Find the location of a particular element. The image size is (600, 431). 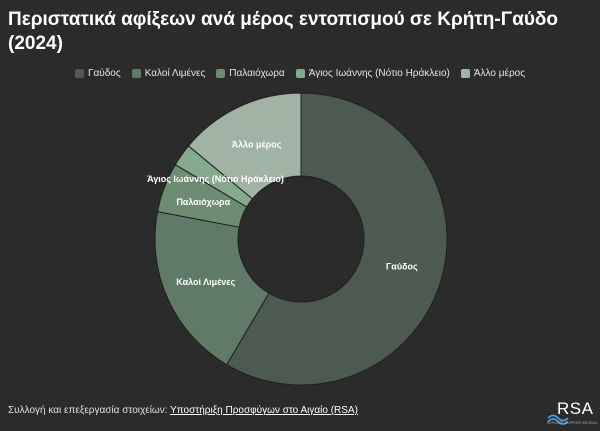

legend-label: Άγιος Ιωάννης (Νότιο Ηράκλειο) is located at coordinates (379, 73).